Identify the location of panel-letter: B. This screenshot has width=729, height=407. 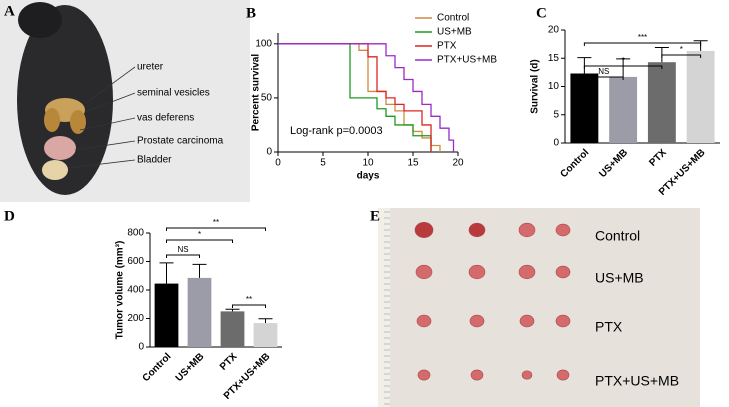
(251, 13).